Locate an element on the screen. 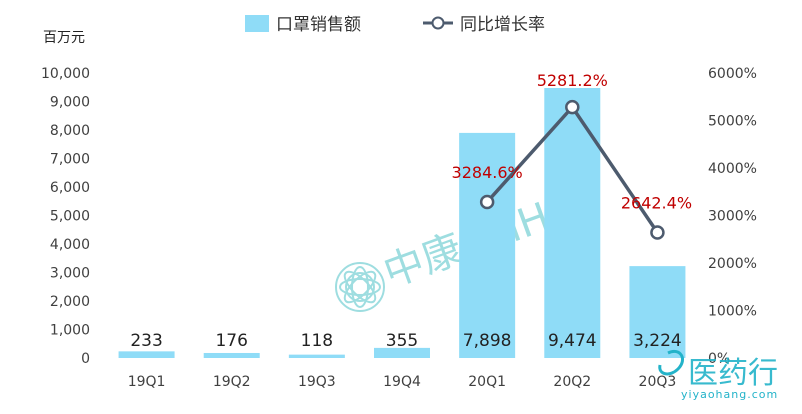  left-tick-label: 5,000 is located at coordinates (70, 217).